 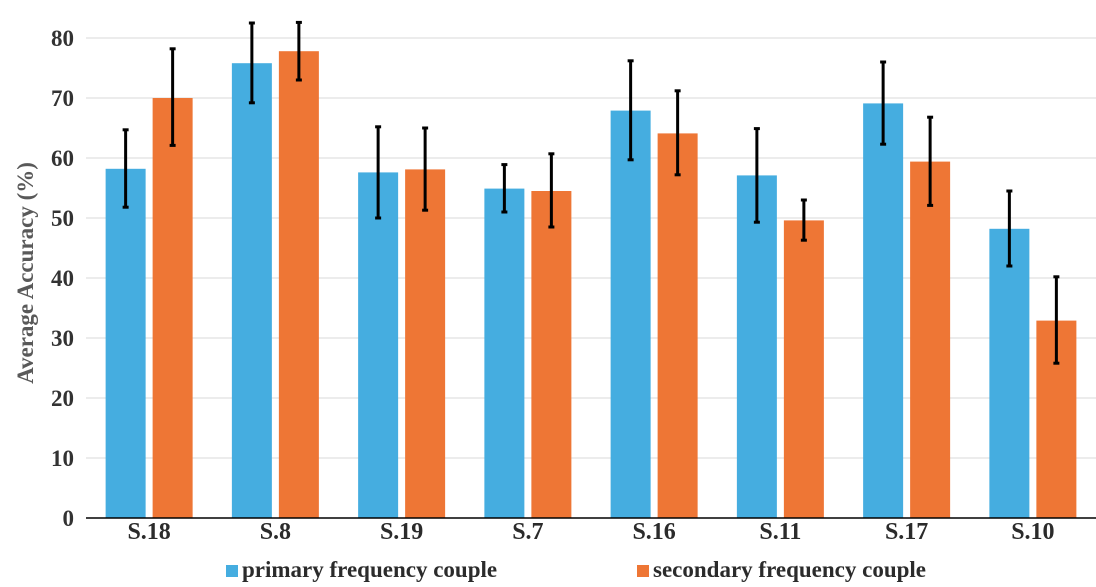 What do you see at coordinates (298, 284) in the screenshot?
I see `bar-secondary-s8` at bounding box center [298, 284].